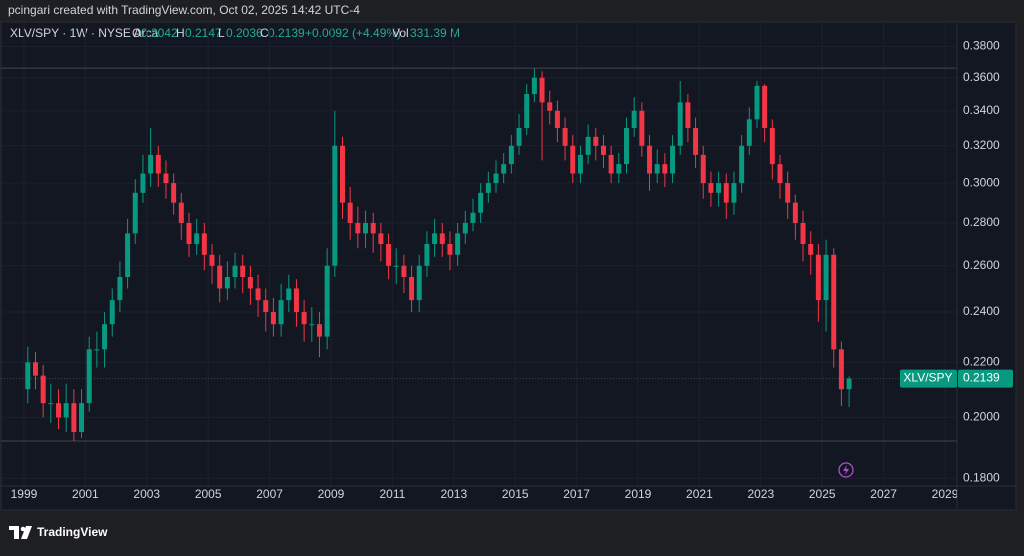 The height and width of the screenshot is (556, 1024). Describe the element at coordinates (208, 494) in the screenshot. I see `x-tick-label: 2005` at that location.